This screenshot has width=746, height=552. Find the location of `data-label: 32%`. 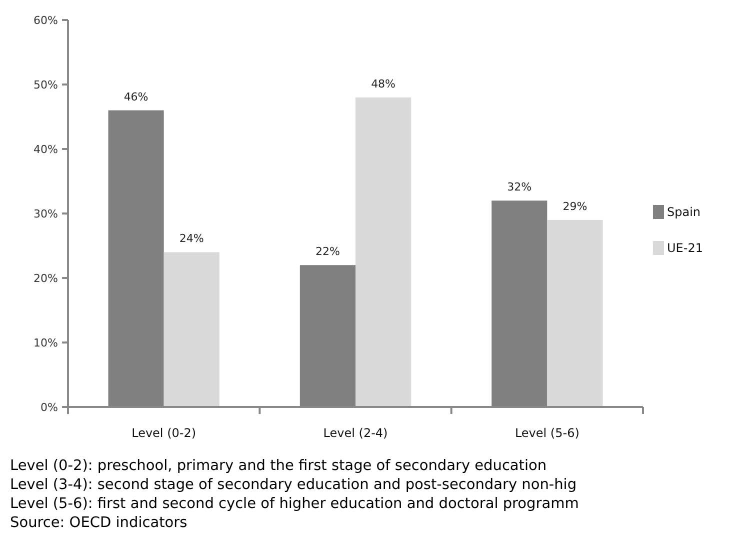

data-label: 32% is located at coordinates (519, 187).